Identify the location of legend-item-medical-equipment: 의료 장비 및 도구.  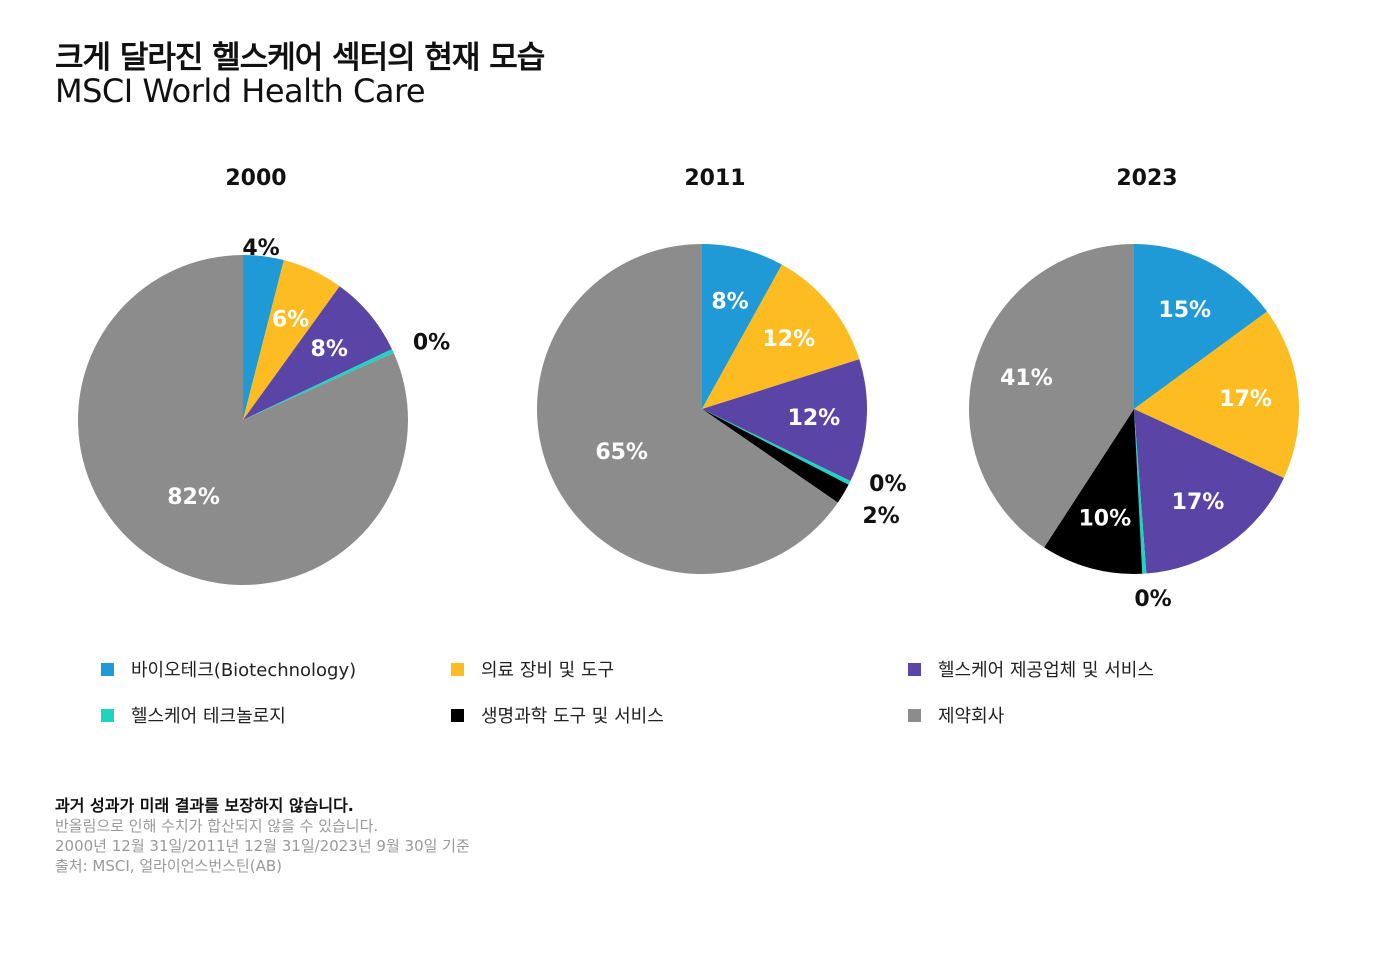
(532, 669).